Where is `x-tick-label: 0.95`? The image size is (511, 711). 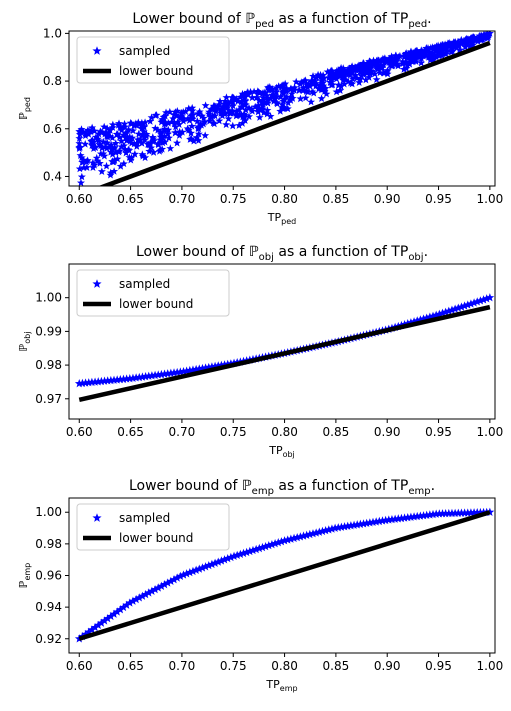
x-tick-label: 0.95 is located at coordinates (438, 432).